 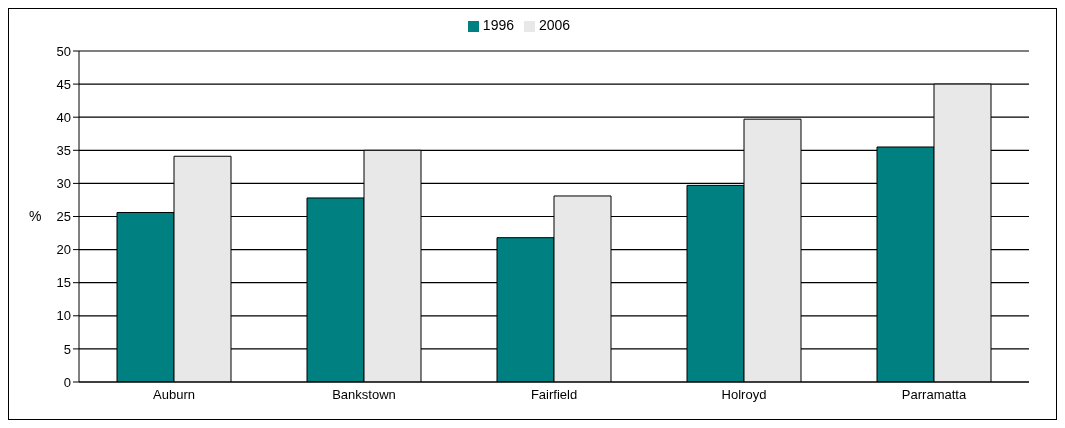 I want to click on x-tick-label: Parramatta, so click(x=934, y=395).